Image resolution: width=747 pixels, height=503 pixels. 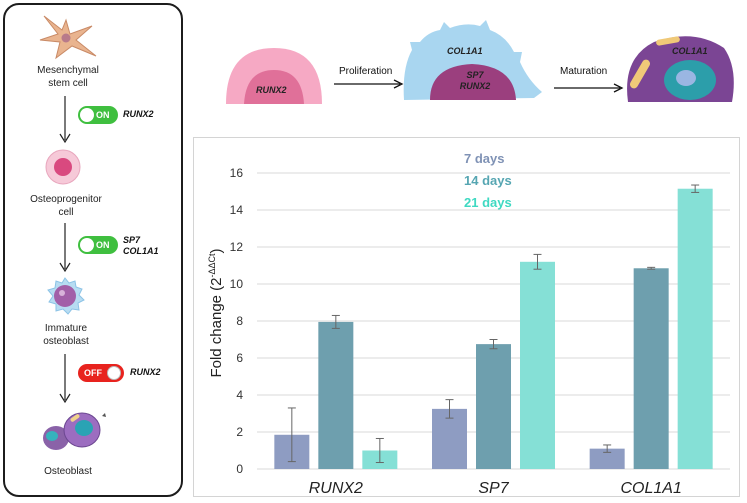 I want to click on y-axis-title-holder: Fold change (2-ΔΔCt), so click(x=216, y=313).